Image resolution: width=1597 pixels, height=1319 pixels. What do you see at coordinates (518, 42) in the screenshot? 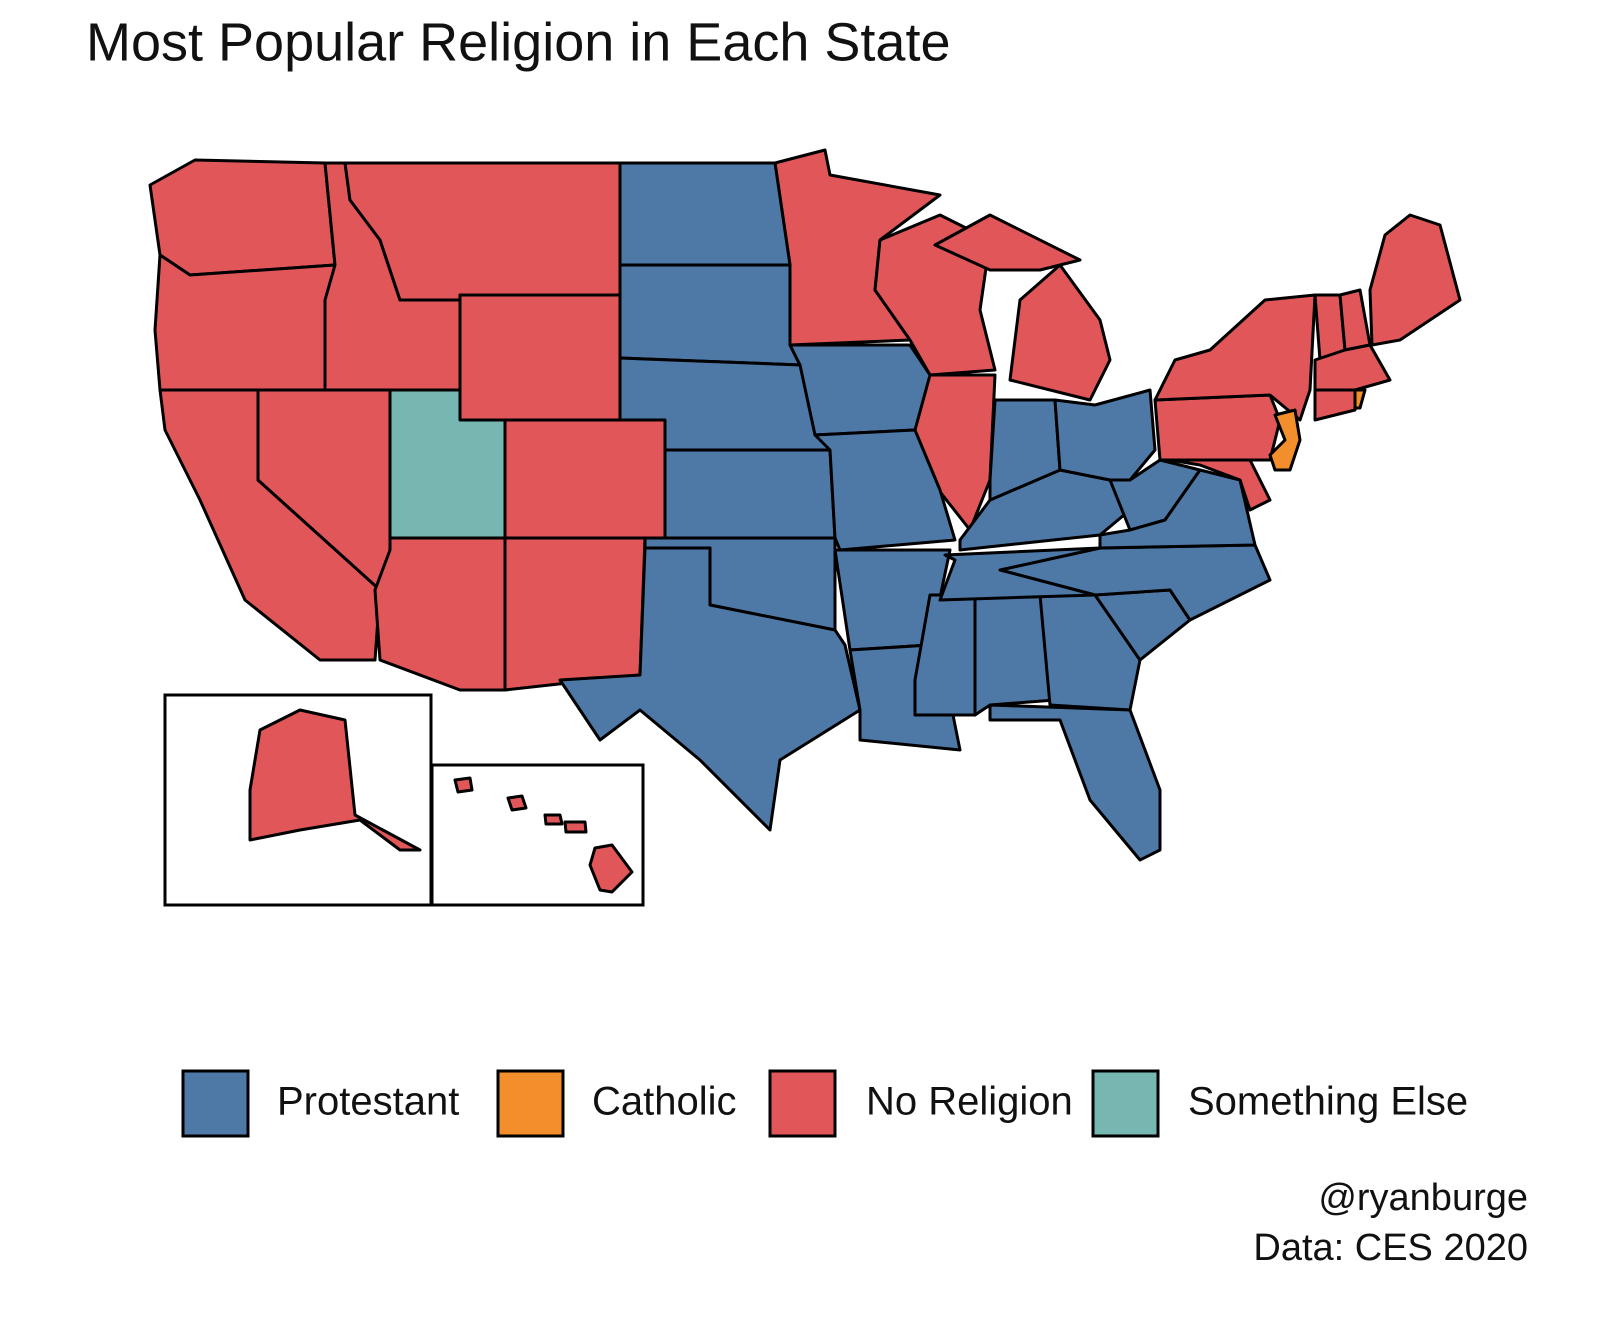
I see `map-title: Most Popular Religion in Each State` at bounding box center [518, 42].